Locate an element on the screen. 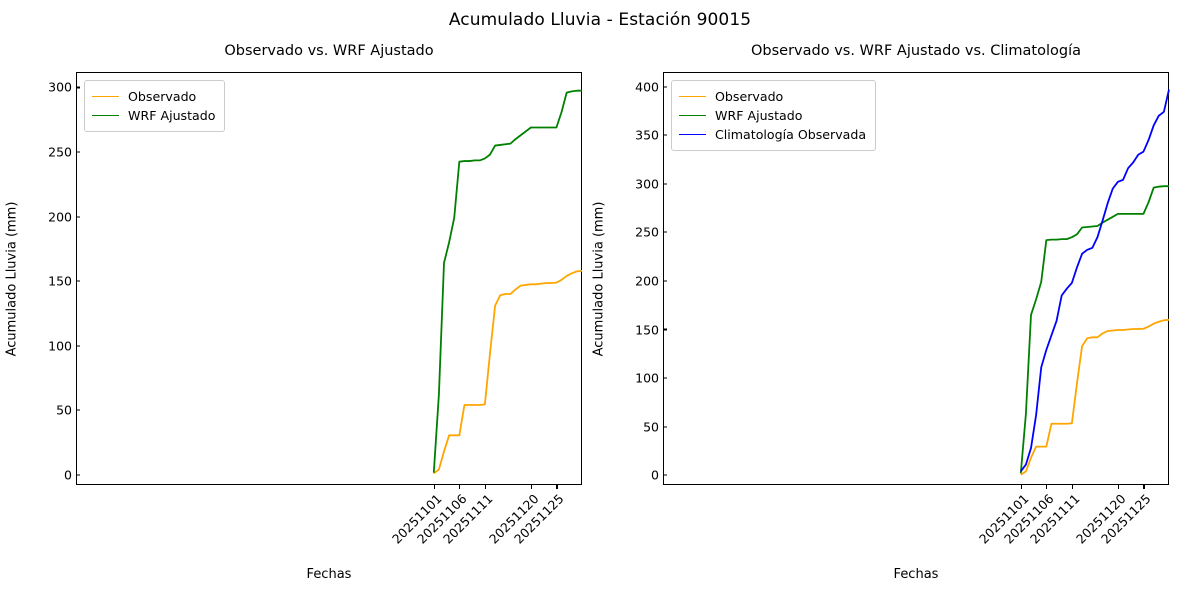 The height and width of the screenshot is (600, 1200). plot-lines-right is located at coordinates (1094, 282).